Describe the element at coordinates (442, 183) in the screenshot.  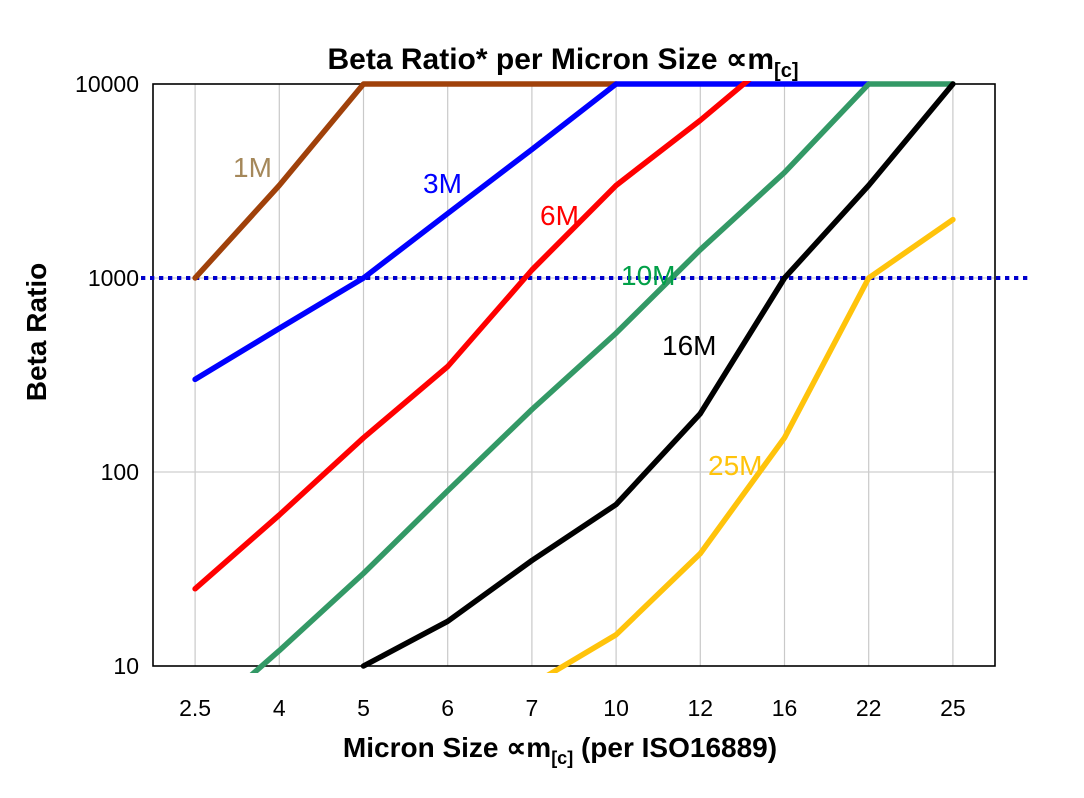
I see `series-label-3M: 3M` at that location.